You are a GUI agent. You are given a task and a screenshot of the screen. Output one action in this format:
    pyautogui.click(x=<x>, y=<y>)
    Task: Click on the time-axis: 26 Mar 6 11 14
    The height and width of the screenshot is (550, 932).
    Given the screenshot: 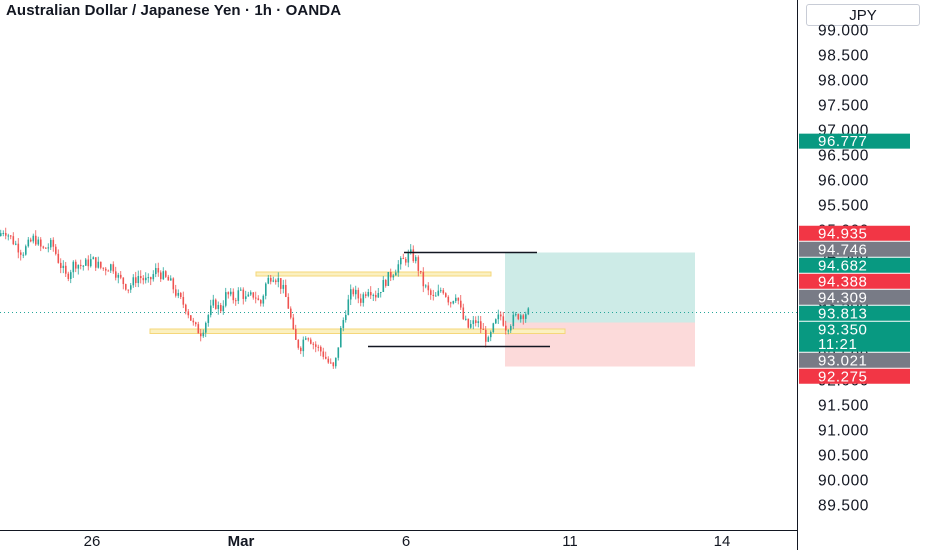 What is the action you would take?
    pyautogui.click(x=407, y=541)
    